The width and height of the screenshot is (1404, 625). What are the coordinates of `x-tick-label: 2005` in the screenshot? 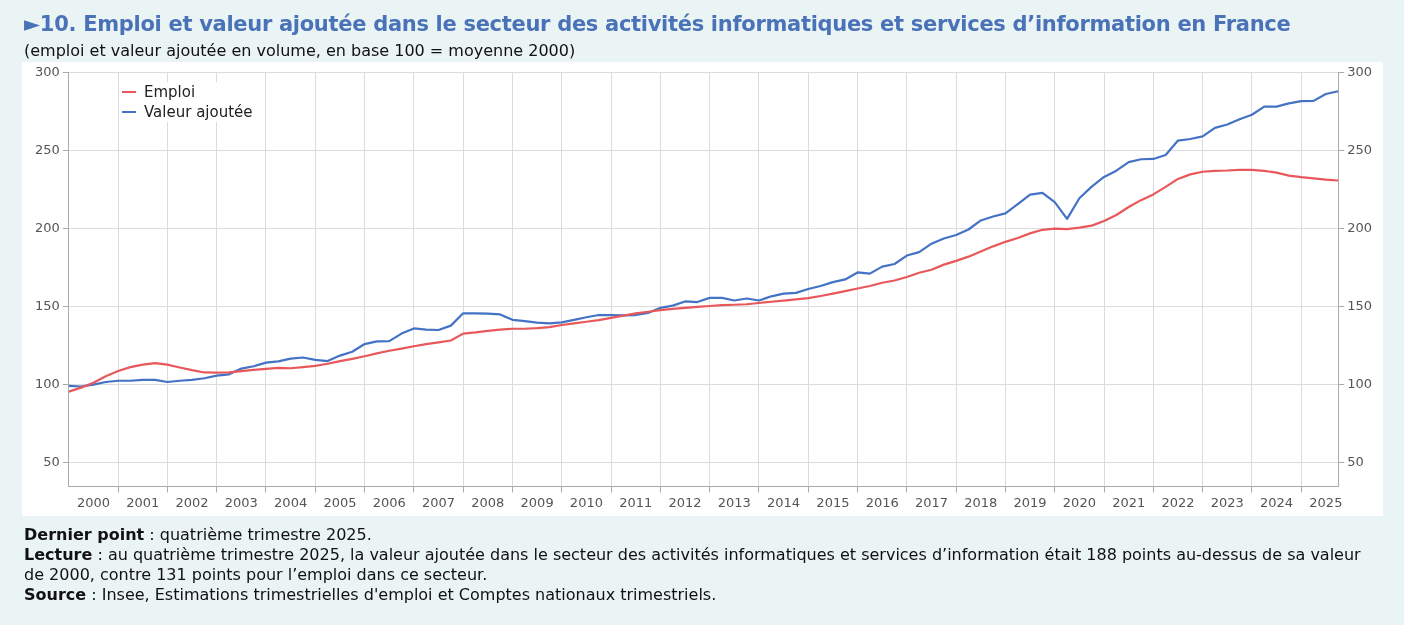 It's located at (340, 502).